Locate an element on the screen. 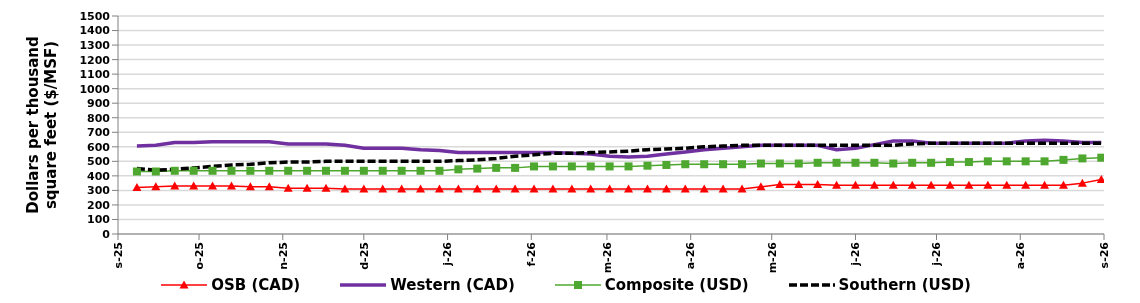  x-tick-label: o-25 is located at coordinates (199, 256).